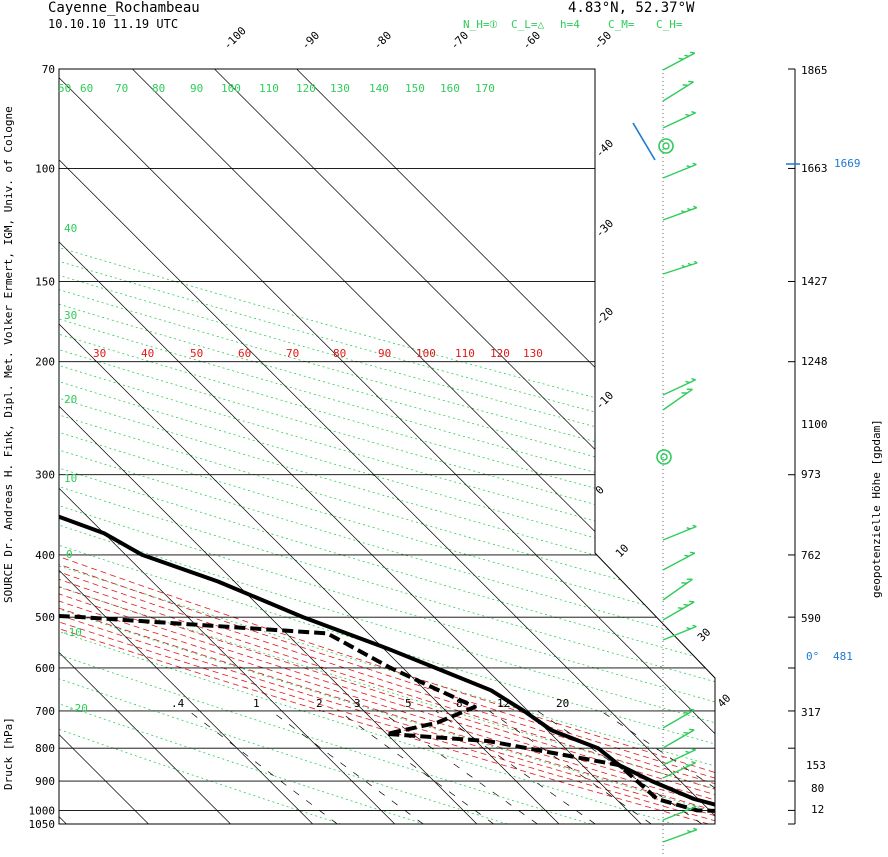 The image size is (888, 857). Describe the element at coordinates (426, 353) in the screenshot. I see `moist-adiabat-label: 100` at that location.